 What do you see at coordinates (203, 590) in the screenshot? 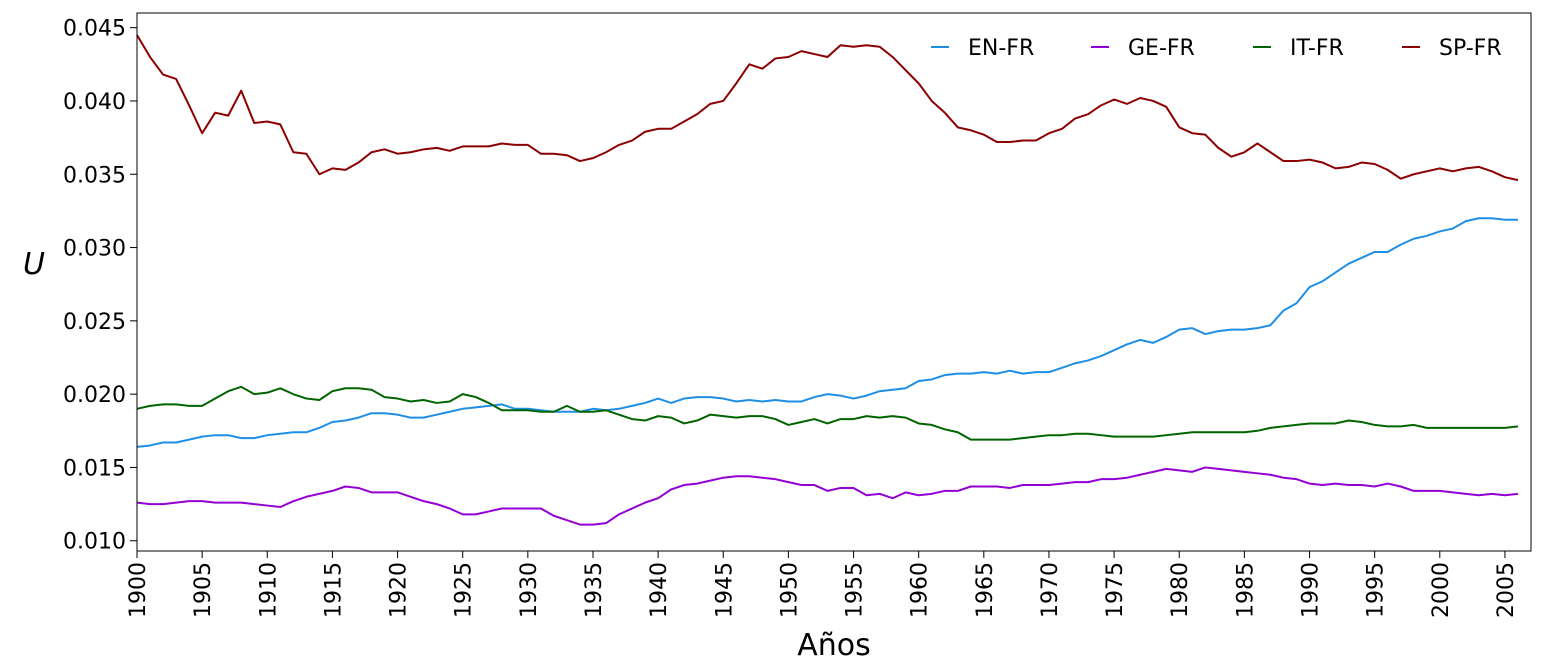
I see `x-tick-label: 1905` at bounding box center [203, 590].